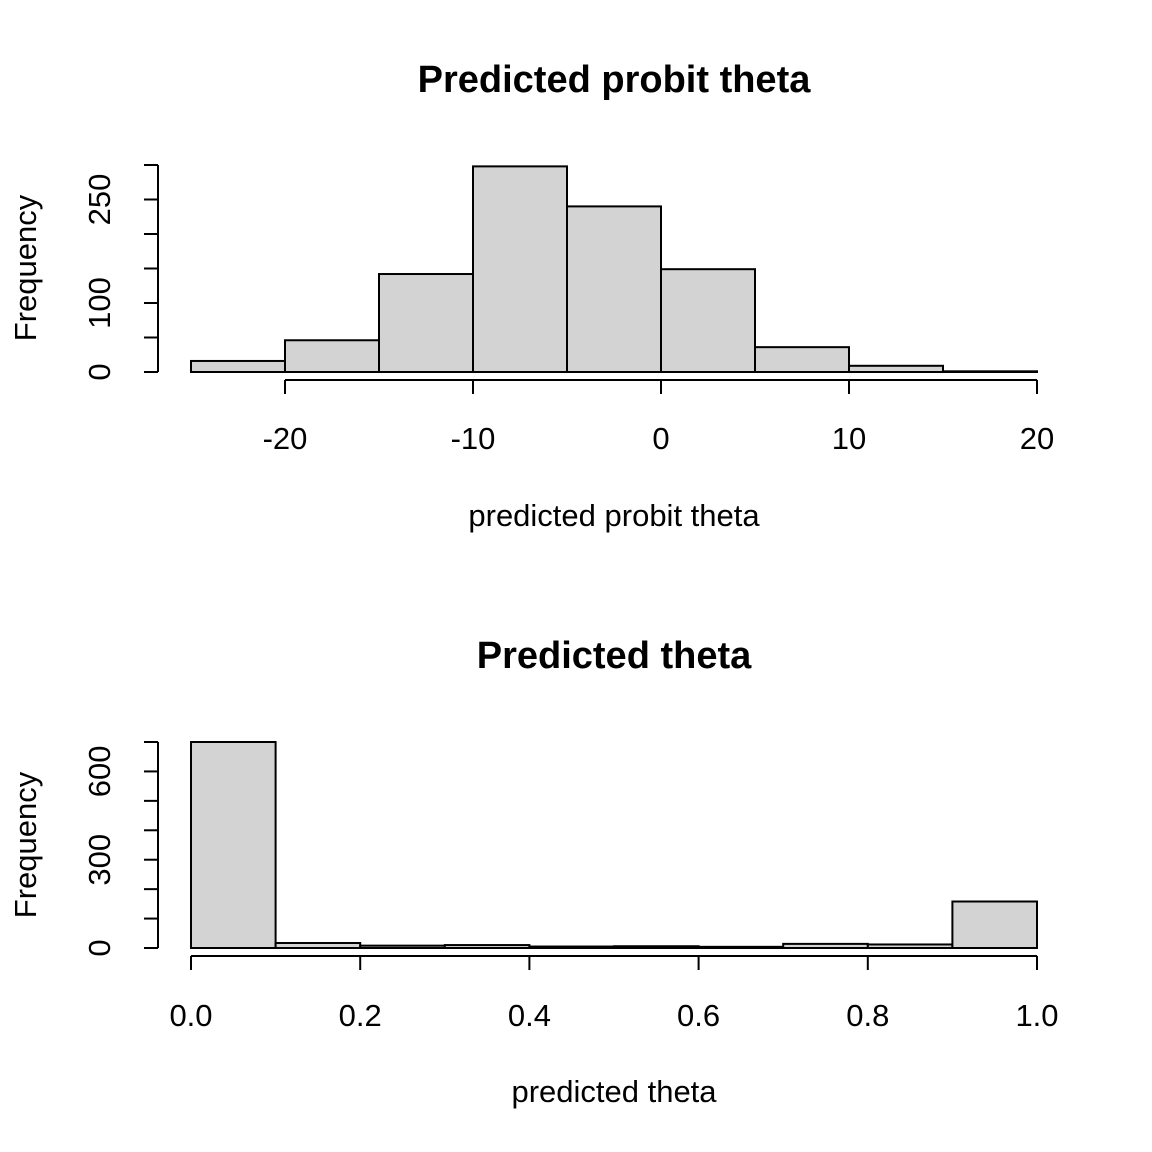 The height and width of the screenshot is (1152, 1152). Describe the element at coordinates (660, 438) in the screenshot. I see `x-tick-label: 0` at that location.